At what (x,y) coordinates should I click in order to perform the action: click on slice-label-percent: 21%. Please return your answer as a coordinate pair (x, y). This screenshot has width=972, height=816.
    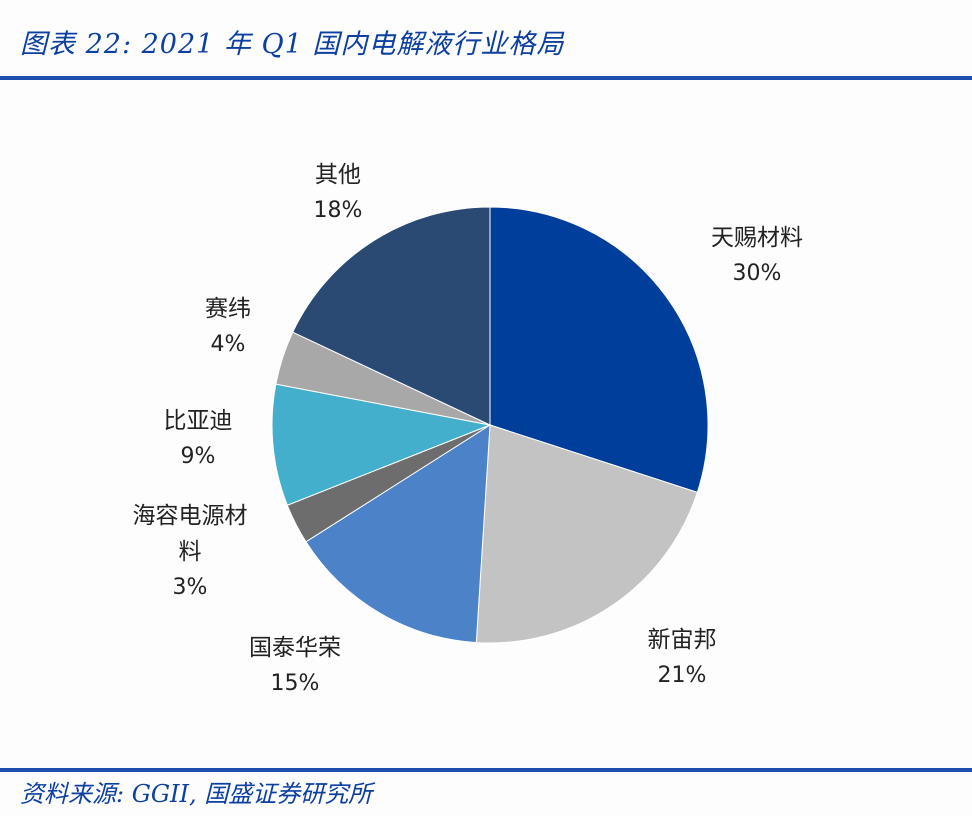
    Looking at the image, I should click on (682, 675).